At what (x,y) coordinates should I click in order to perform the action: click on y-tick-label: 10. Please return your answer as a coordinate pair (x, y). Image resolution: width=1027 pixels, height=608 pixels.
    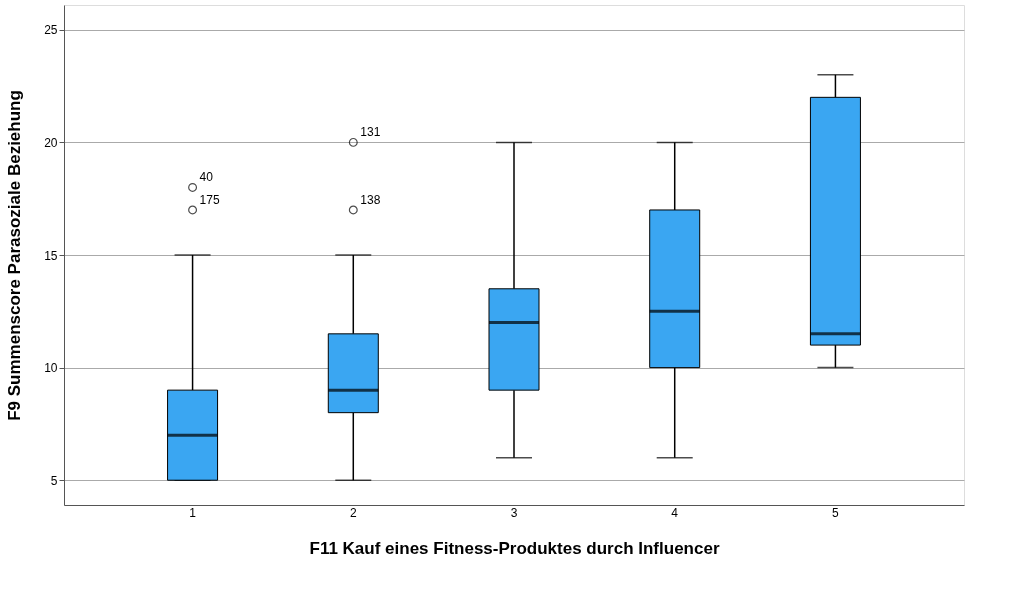
    Looking at the image, I should click on (51, 368).